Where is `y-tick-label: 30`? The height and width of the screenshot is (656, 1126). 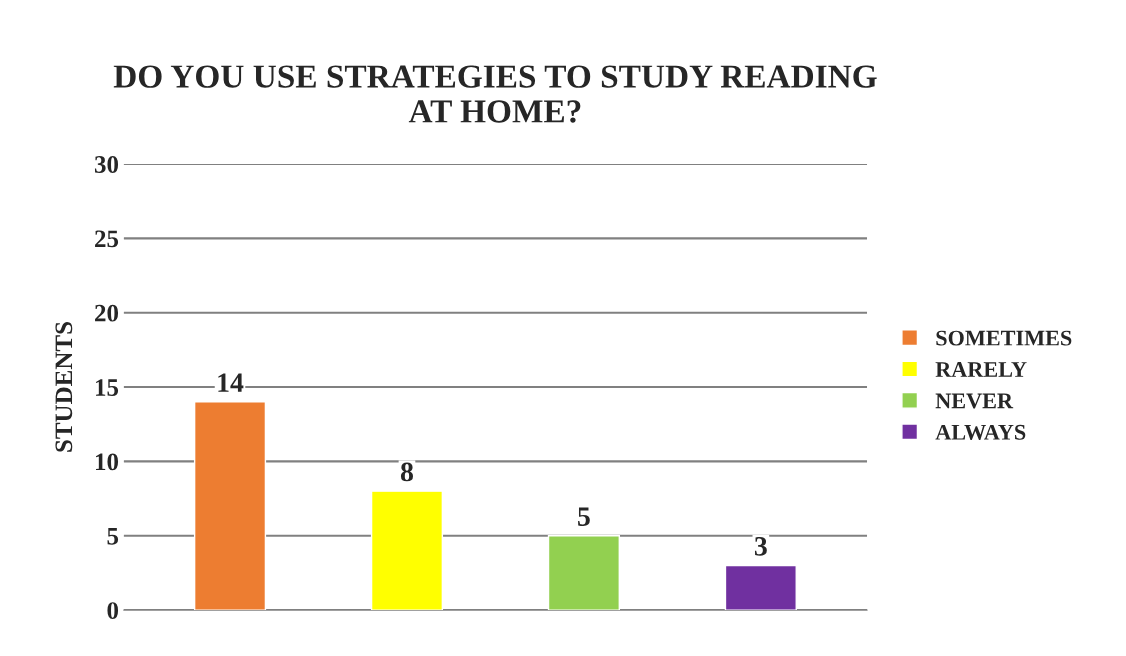 y-tick-label: 30 is located at coordinates (106, 164).